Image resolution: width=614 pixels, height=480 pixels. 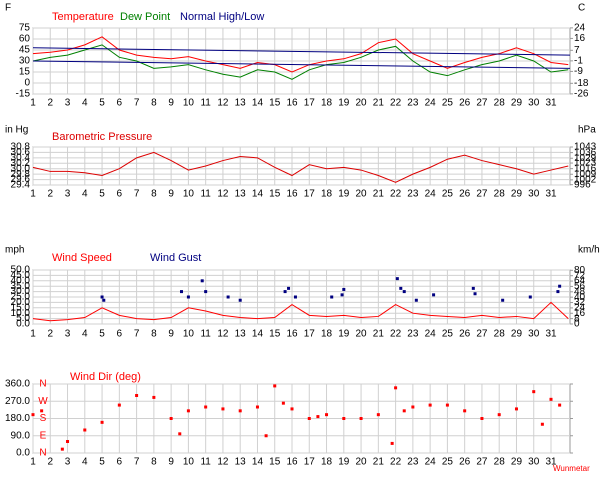 I want to click on footnote: Wunmetar, so click(x=571, y=468).